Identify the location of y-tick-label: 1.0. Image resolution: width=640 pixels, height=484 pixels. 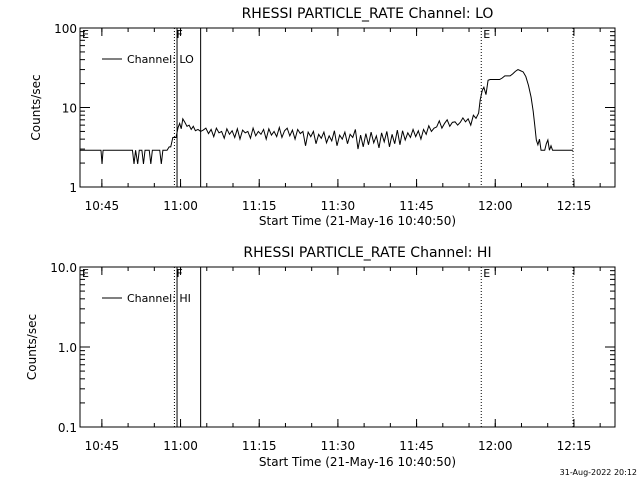
(67, 348).